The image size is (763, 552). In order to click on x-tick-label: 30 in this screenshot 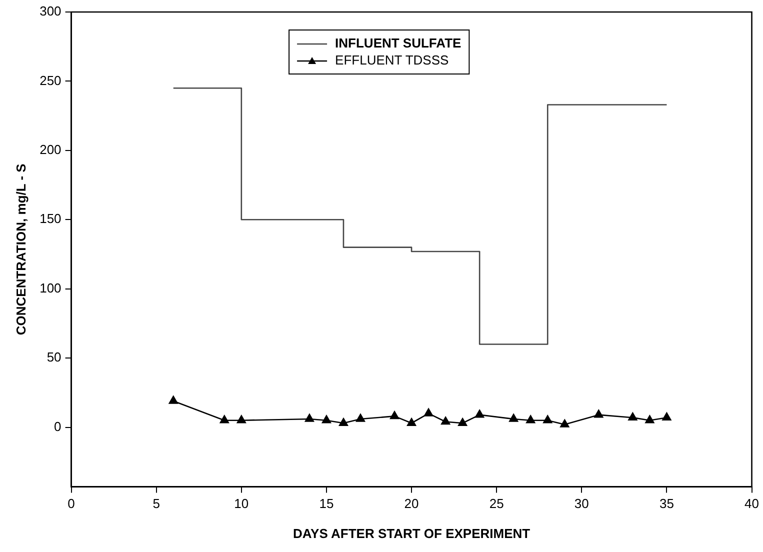, I will do `click(581, 504)`.